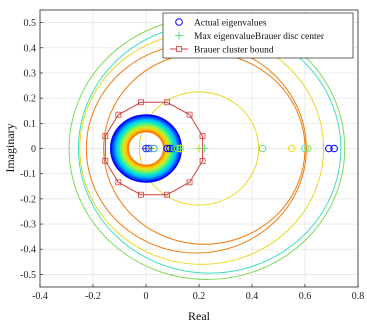 The width and height of the screenshot is (367, 327). Describe the element at coordinates (28, 199) in the screenshot. I see `y-tick-label: -0.2` at that location.